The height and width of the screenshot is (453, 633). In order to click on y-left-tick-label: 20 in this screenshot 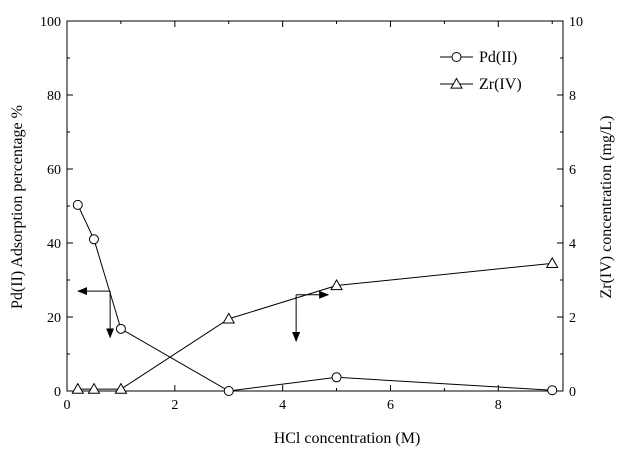, I will do `click(54, 318)`.